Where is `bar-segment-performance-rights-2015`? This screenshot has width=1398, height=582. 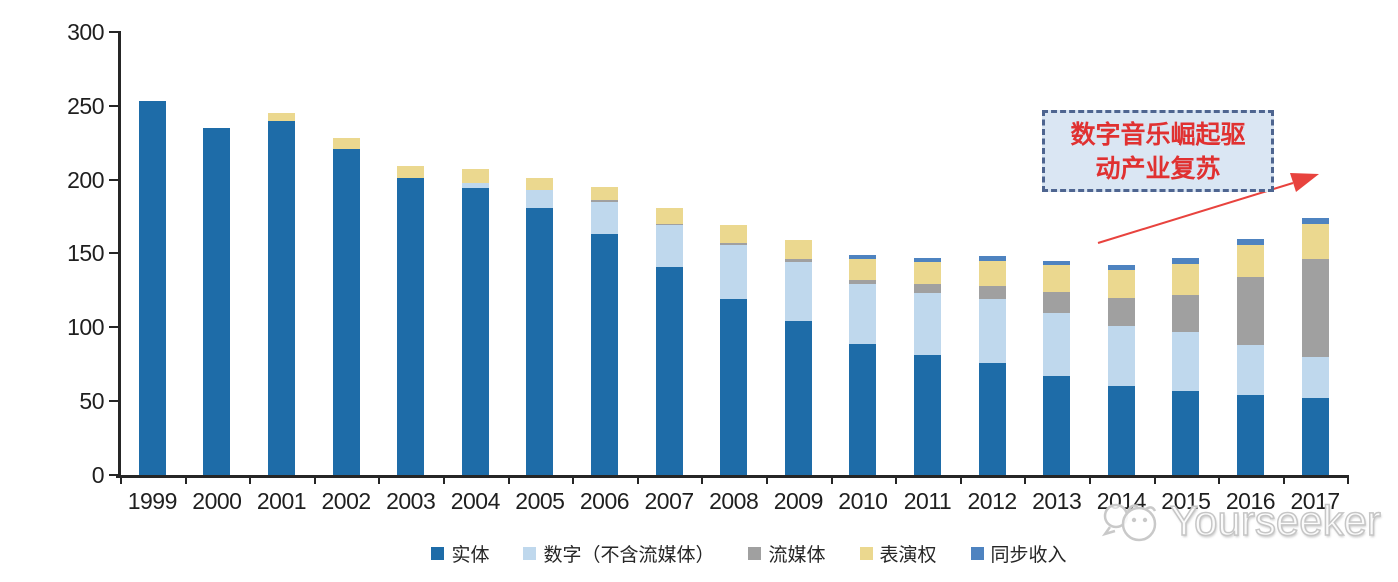 bar-segment-performance-rights-2015 is located at coordinates (1186, 279).